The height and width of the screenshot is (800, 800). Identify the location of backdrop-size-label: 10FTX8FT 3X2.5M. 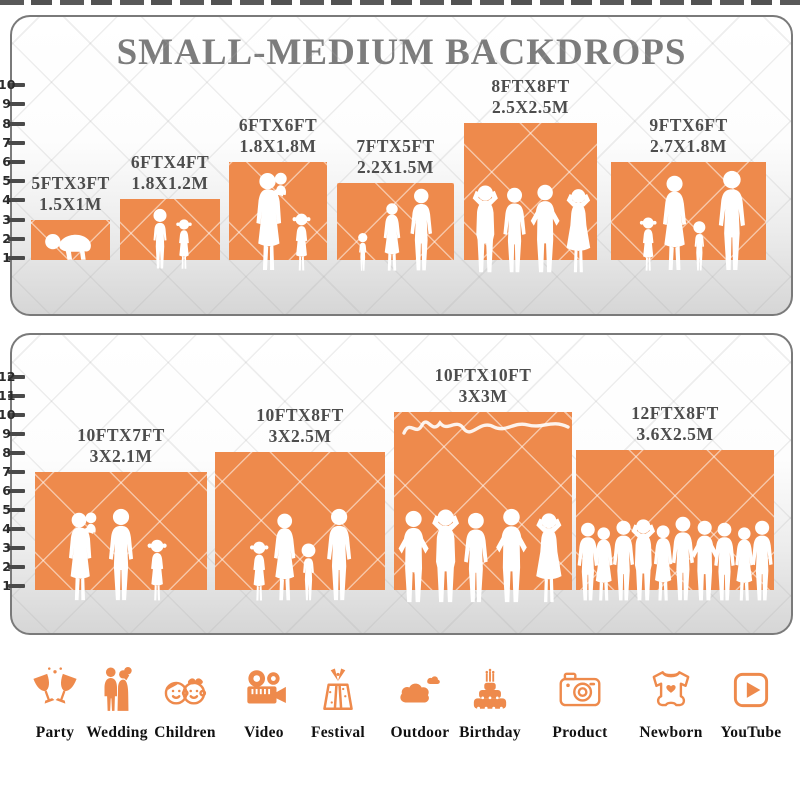
(300, 426).